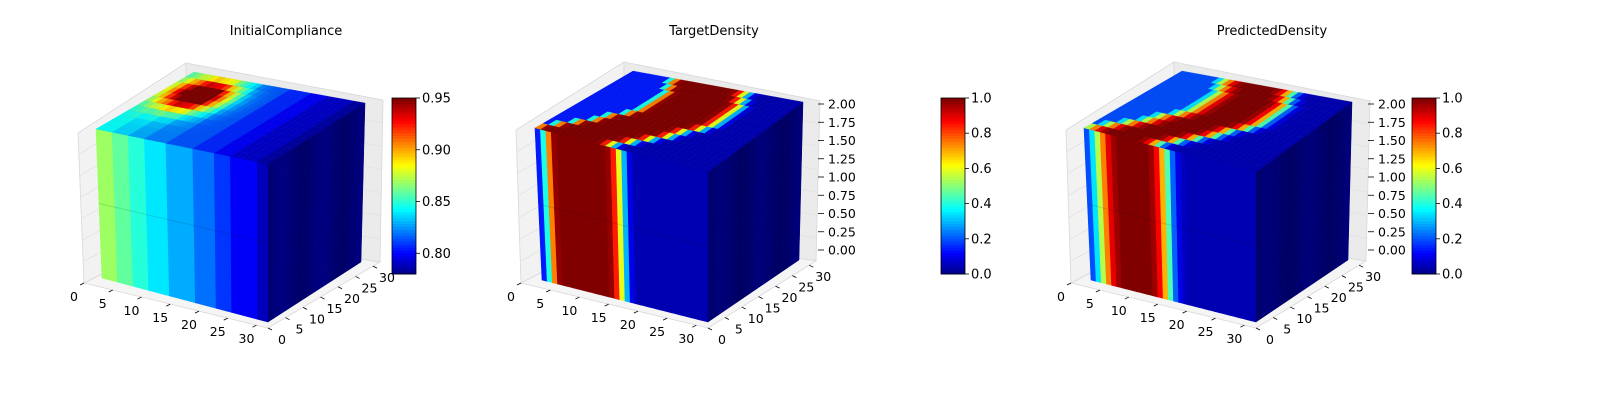  Describe the element at coordinates (74, 296) in the screenshot. I see `x-tick-label: 0` at that location.